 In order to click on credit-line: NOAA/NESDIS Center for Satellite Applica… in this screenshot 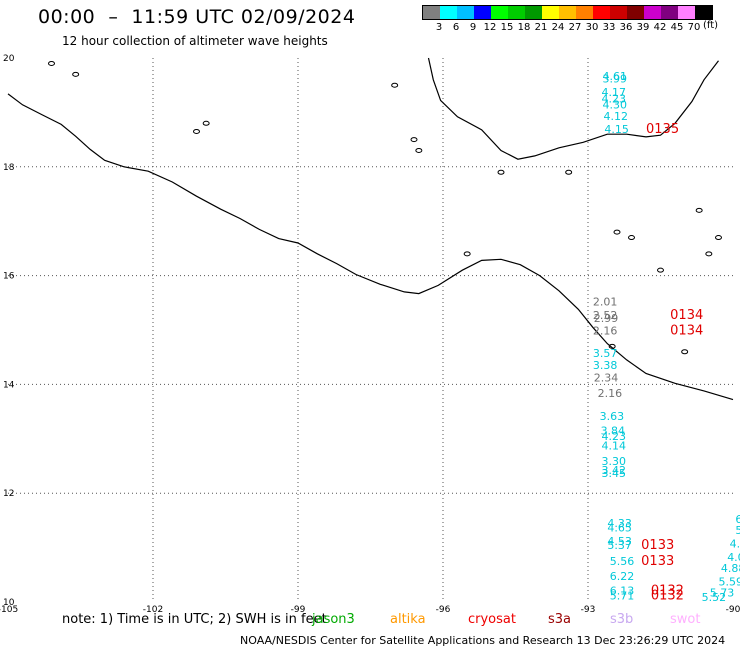, I will do `click(483, 640)`.